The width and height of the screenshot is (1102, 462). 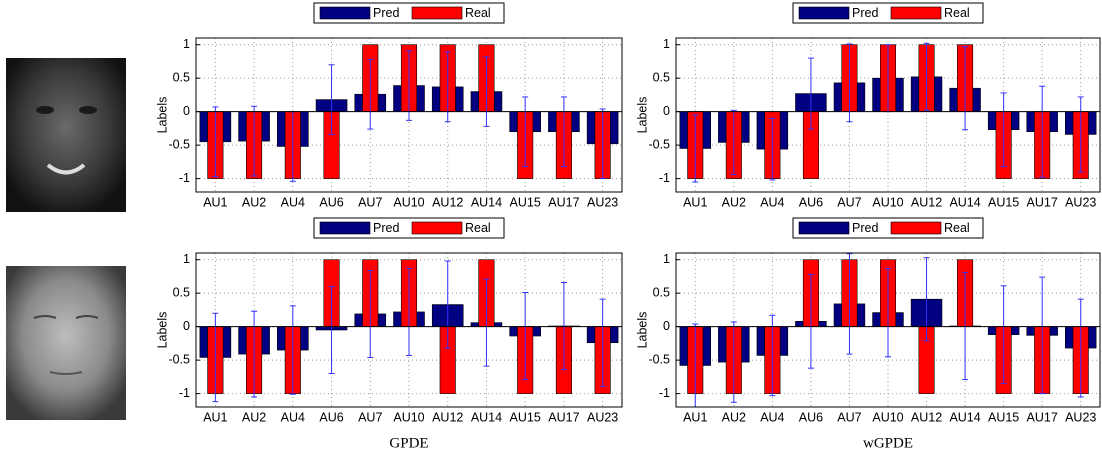 What do you see at coordinates (66, 135) in the screenshot?
I see `face-image` at bounding box center [66, 135].